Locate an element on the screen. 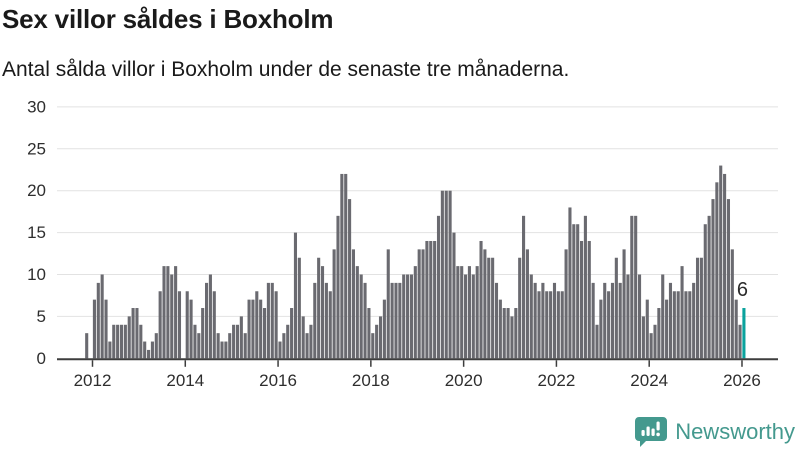 Image resolution: width=800 pixels, height=450 pixels. x-axis-label: 2016 is located at coordinates (278, 380).